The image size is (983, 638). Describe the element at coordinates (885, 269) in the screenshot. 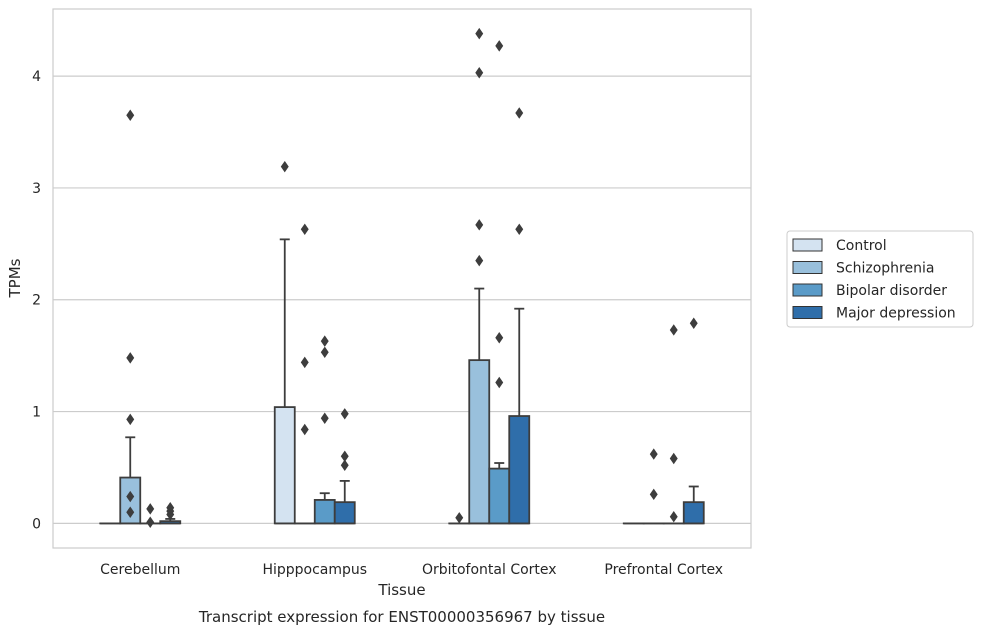

I see `legend-label: Schizophrenia` at that location.